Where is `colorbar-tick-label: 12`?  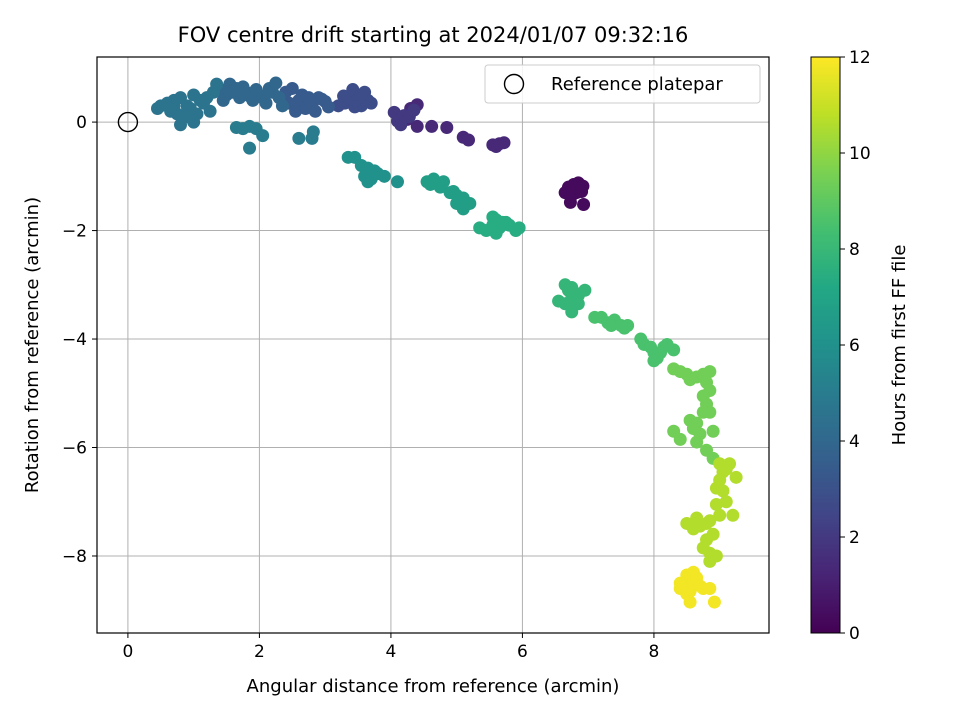 colorbar-tick-label: 12 is located at coordinates (860, 58).